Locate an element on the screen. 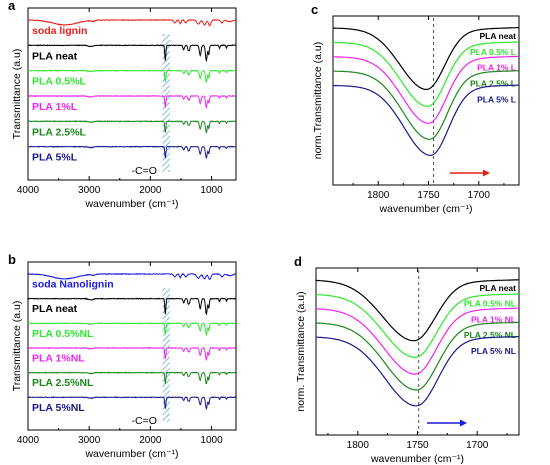 The image size is (550, 465). series-label: PLA 2.5%NL is located at coordinates (63, 383).